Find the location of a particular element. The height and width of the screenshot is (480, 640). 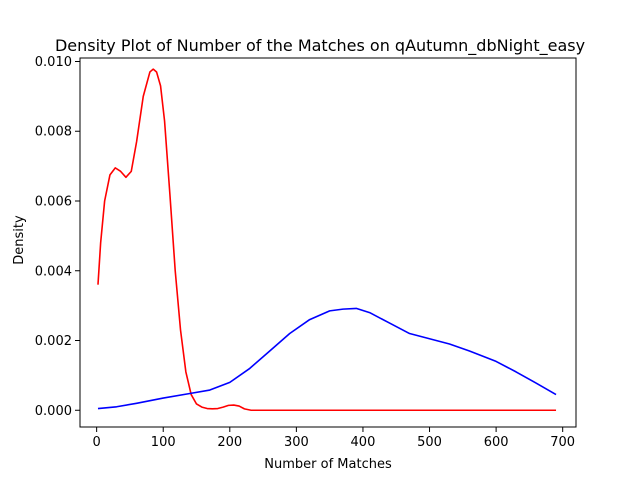

x-axis-label: Number of Matches is located at coordinates (328, 464).